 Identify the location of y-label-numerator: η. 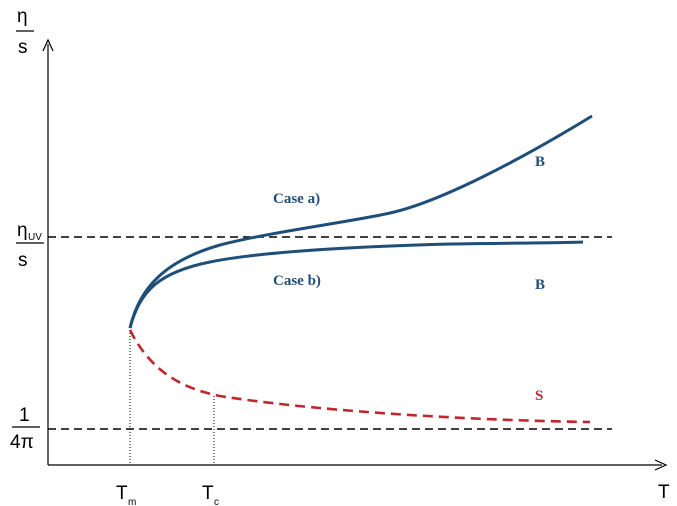
(22, 16).